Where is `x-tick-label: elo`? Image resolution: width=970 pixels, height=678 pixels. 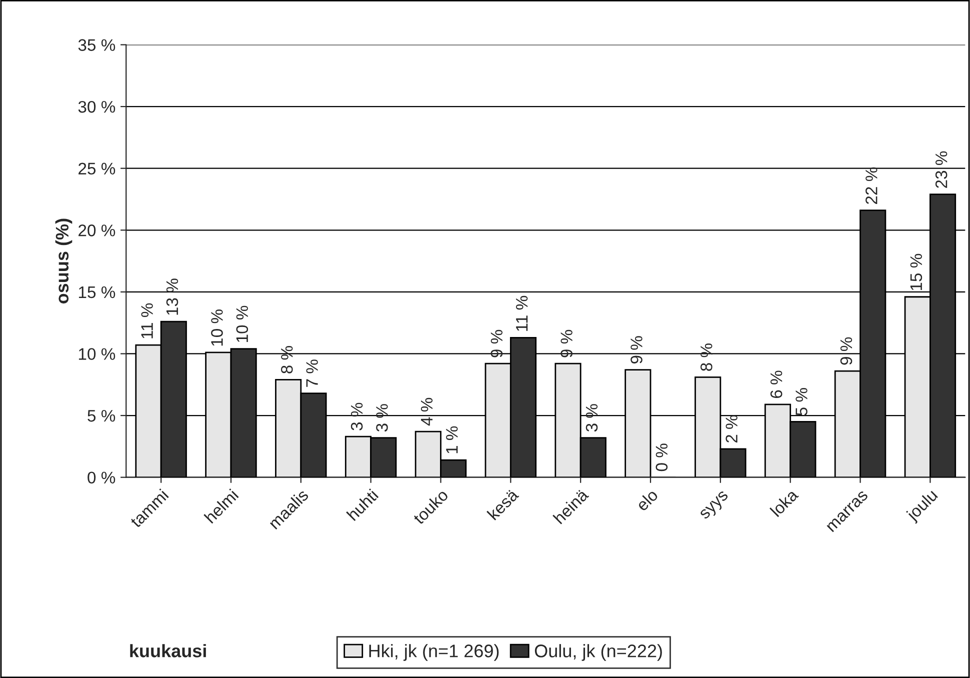
x-tick-label: elo is located at coordinates (647, 500).